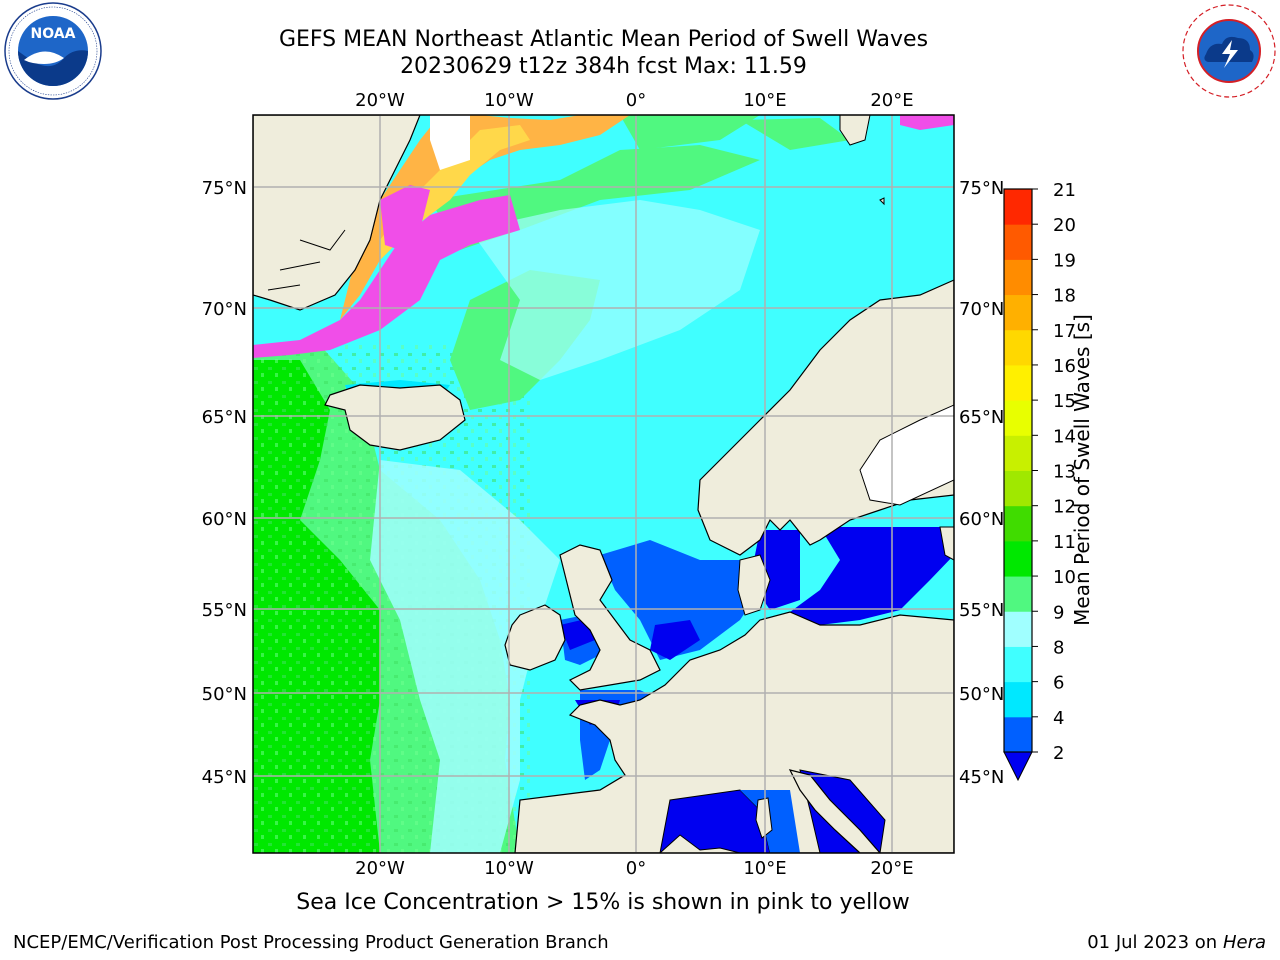 This screenshot has width=1280, height=960. What do you see at coordinates (1058, 683) in the screenshot?
I see `colorbar-tick-label: 6` at bounding box center [1058, 683].